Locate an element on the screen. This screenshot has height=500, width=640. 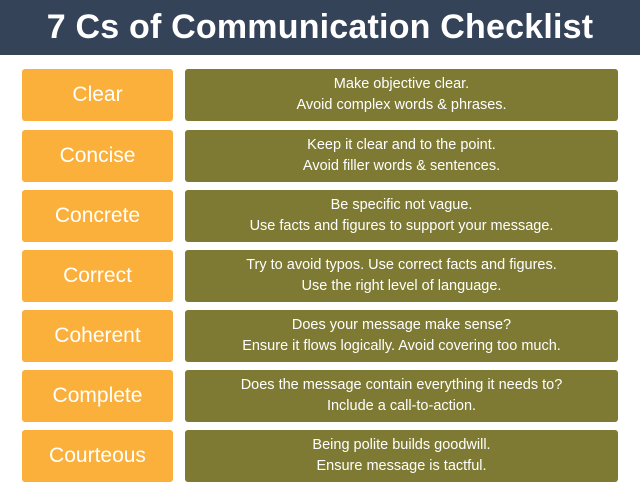
c-label: Clear is located at coordinates (97, 94).